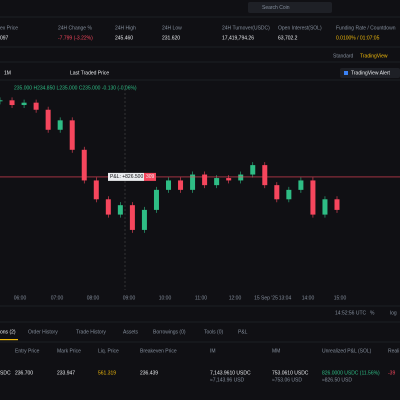 The height and width of the screenshot is (400, 400). Describe the element at coordinates (288, 38) in the screenshot. I see `ticker-value: 63,702.2` at that location.